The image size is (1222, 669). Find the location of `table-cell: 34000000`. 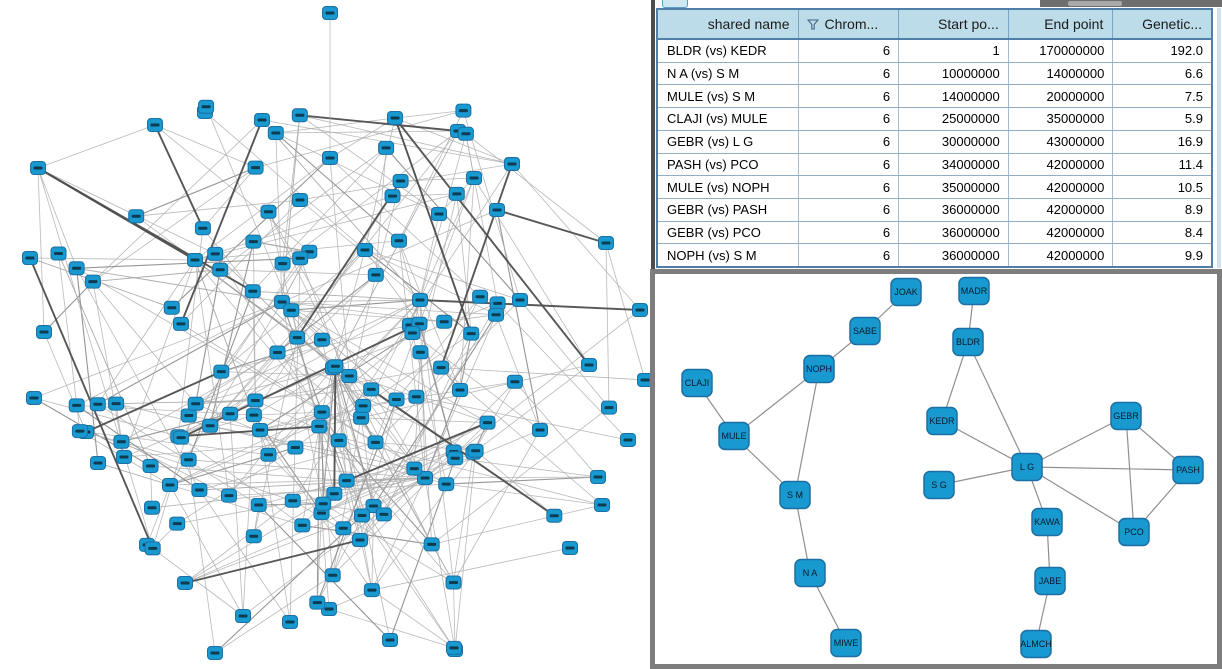

table-cell: 34000000 is located at coordinates (954, 164).